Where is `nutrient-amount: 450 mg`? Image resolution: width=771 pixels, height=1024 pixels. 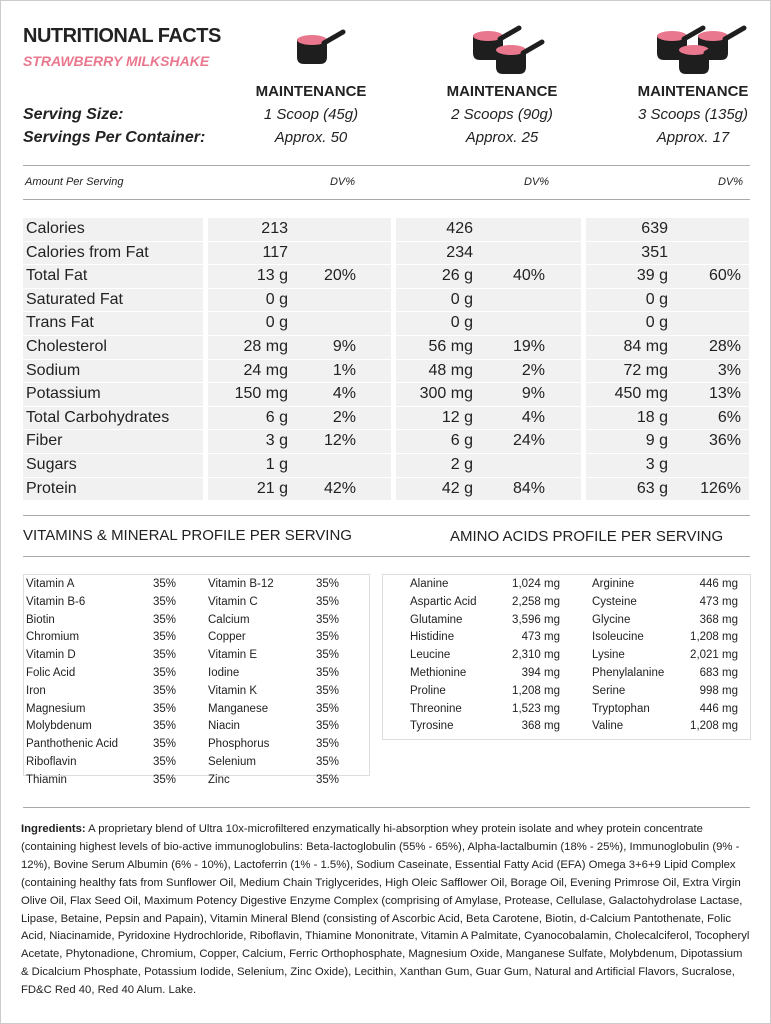 nutrient-amount: 450 mg is located at coordinates (641, 394).